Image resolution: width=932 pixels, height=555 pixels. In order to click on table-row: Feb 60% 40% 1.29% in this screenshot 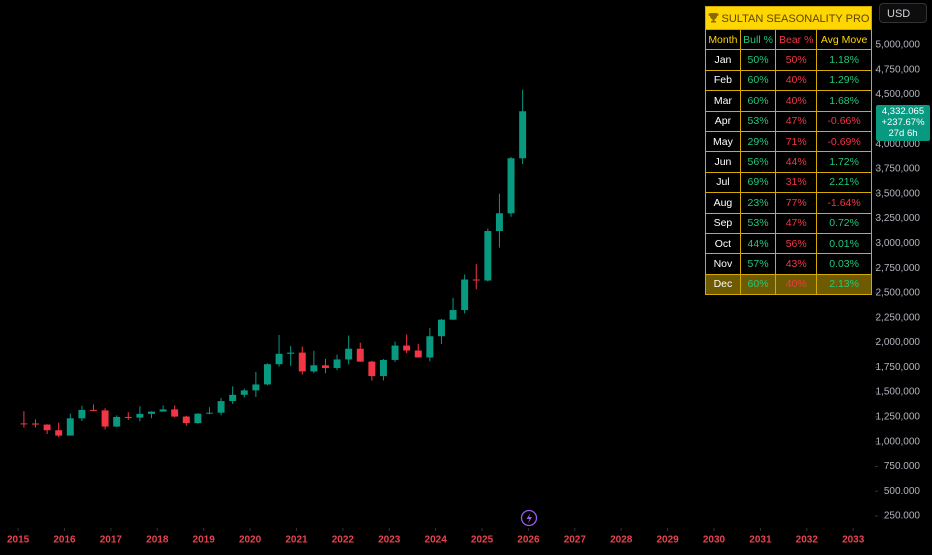, I will do `click(788, 80)`.